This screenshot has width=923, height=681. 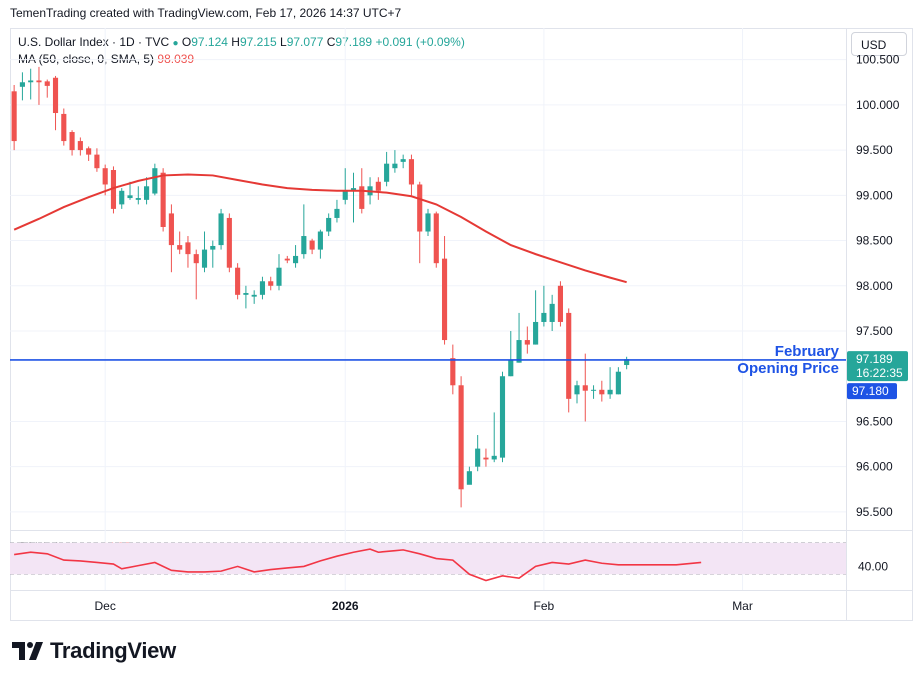 I want to click on rsi-value: 45.37, so click(x=115, y=547).